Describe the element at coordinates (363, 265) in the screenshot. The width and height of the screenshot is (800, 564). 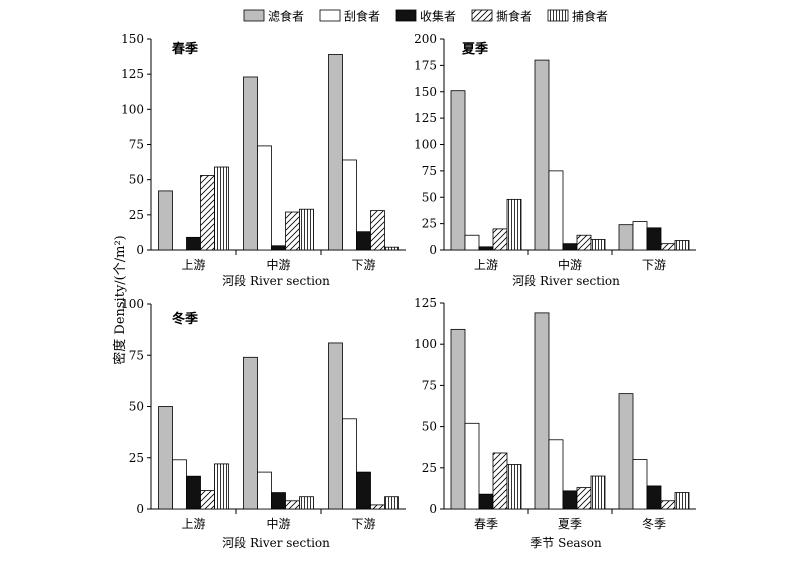
I see `x-tick-label: 下游` at that location.